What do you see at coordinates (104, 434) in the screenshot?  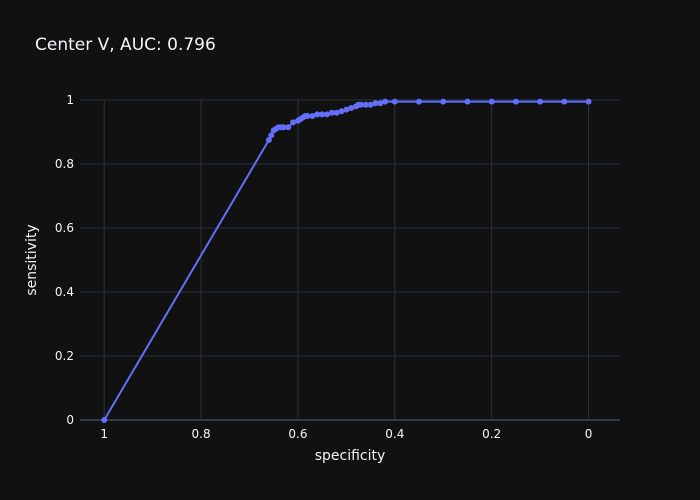 I see `x-tick-label: 1` at bounding box center [104, 434].